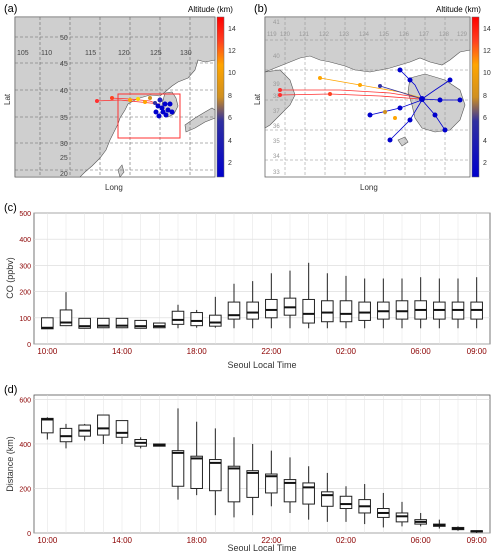 The width and height of the screenshot is (500, 557). I want to click on map-b-points, so click(370, 105).